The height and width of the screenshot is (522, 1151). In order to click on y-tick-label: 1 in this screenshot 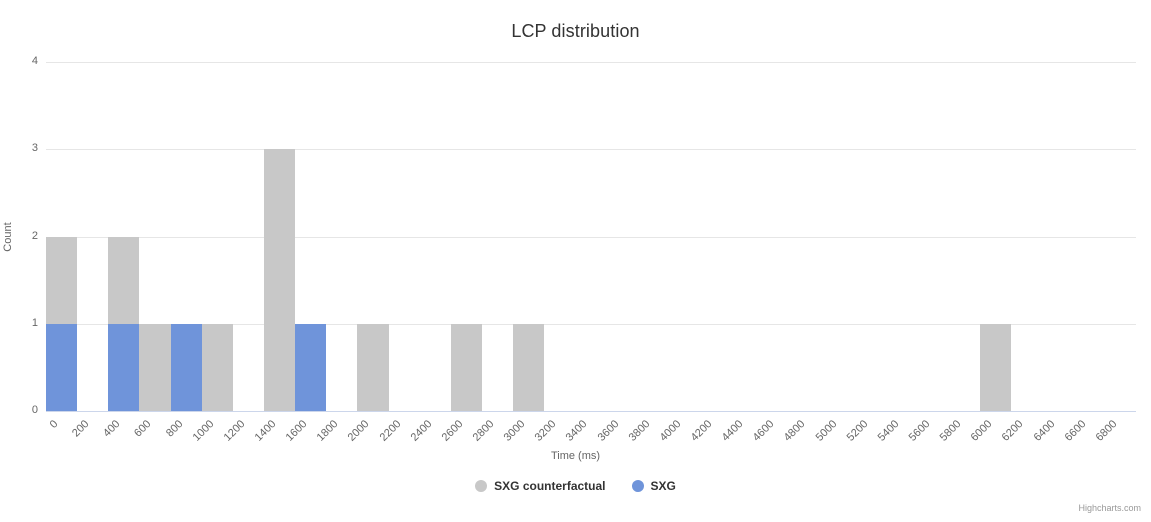, I will do `click(34, 322)`.